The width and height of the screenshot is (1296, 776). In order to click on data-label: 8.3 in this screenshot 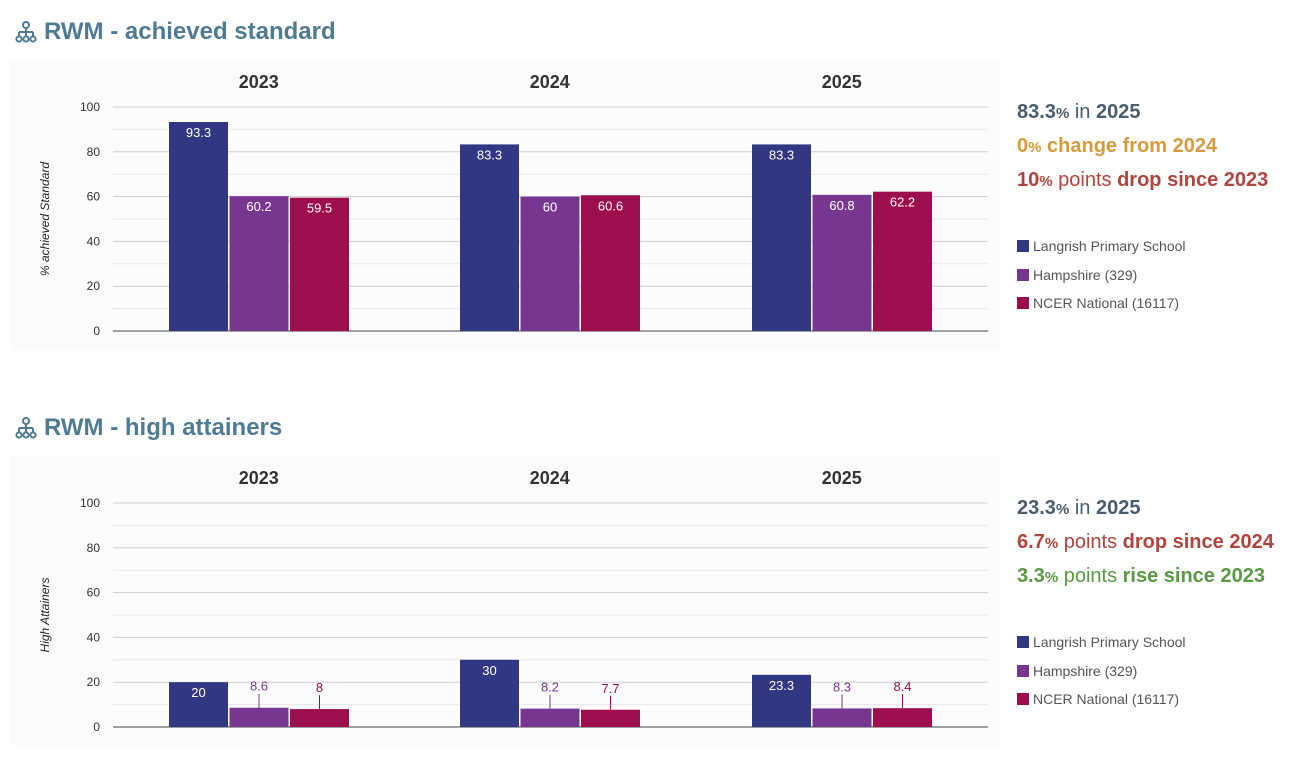, I will do `click(842, 686)`.